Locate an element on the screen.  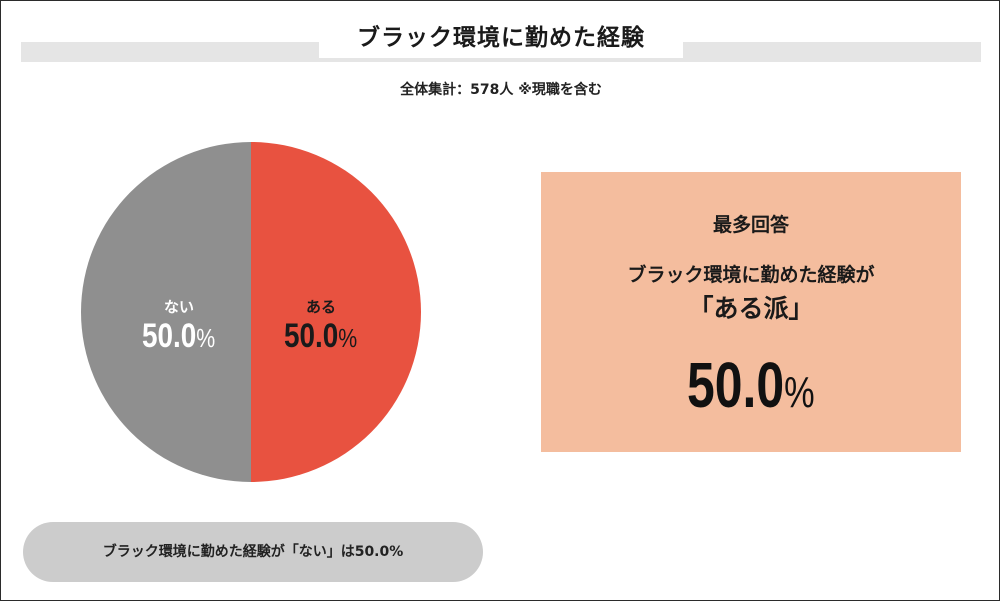
slice-label-aru: ある 50.0% is located at coordinates (321, 328).